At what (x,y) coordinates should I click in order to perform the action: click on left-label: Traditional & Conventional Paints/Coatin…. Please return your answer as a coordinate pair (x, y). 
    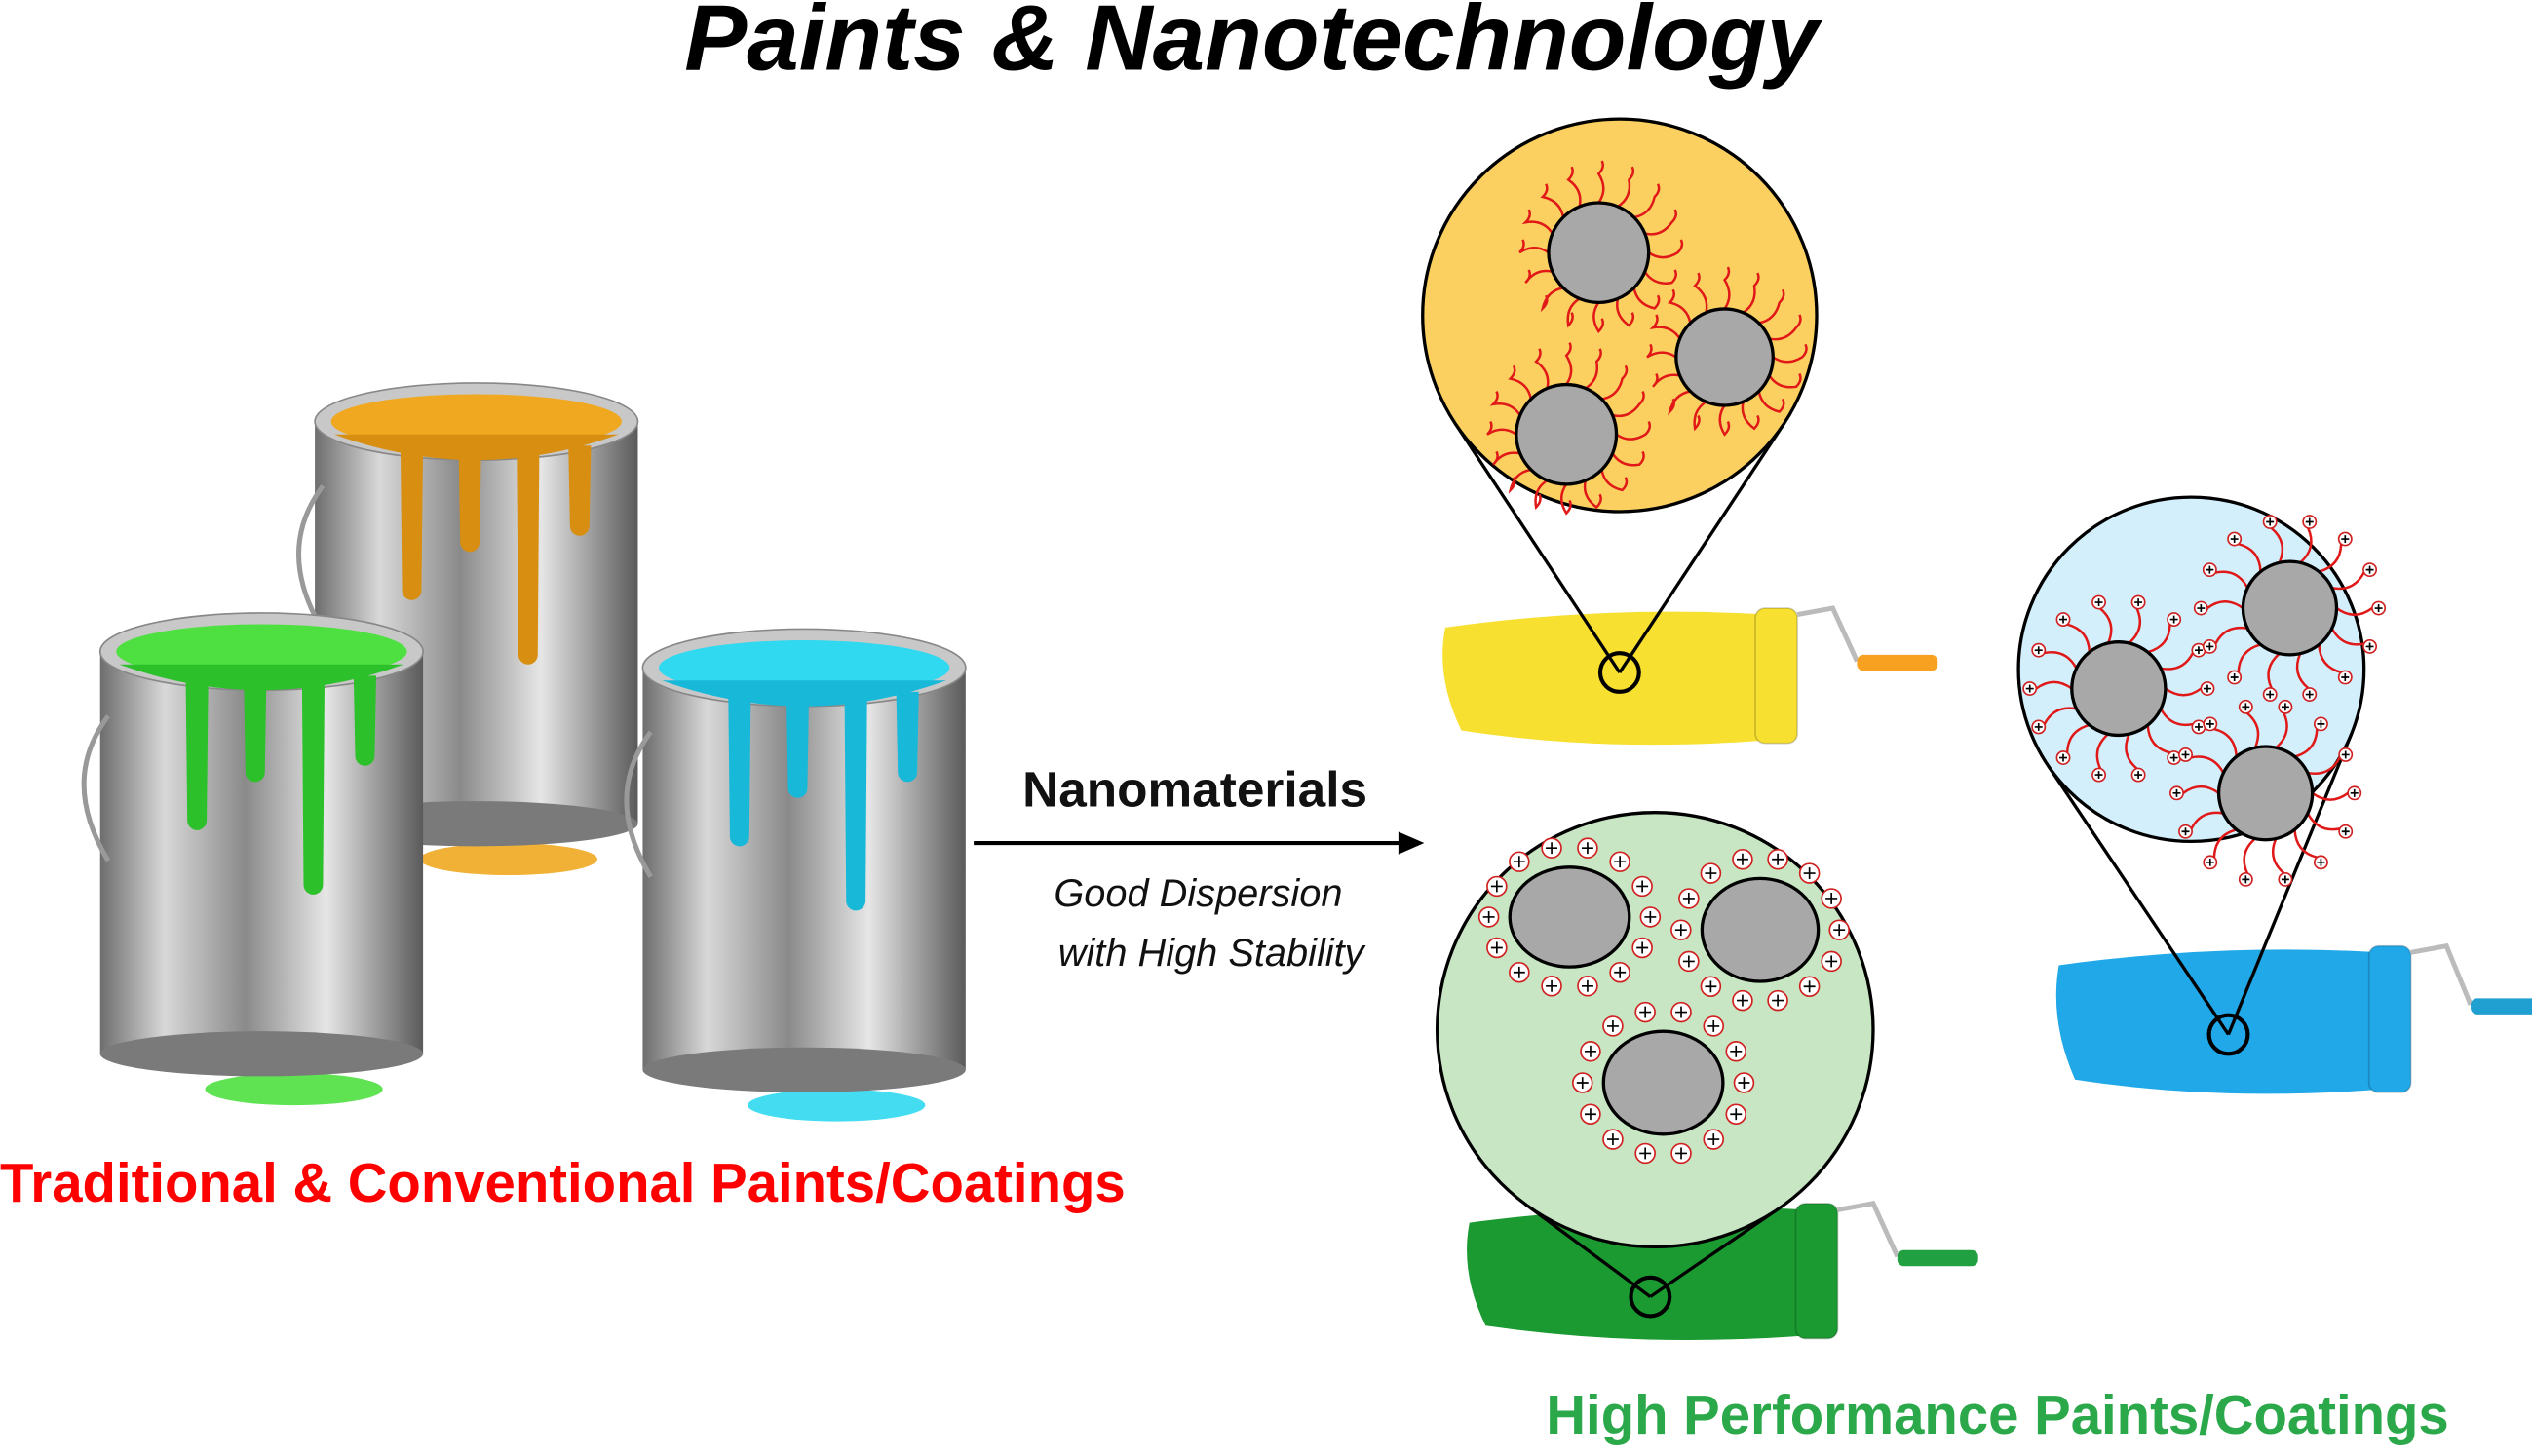
    Looking at the image, I should click on (563, 1182).